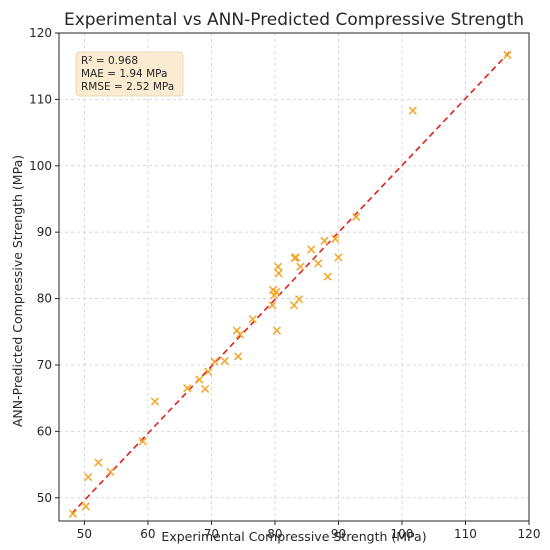 This screenshot has width=550, height=550. Describe the element at coordinates (44, 431) in the screenshot. I see `y-tick-label: 60` at that location.